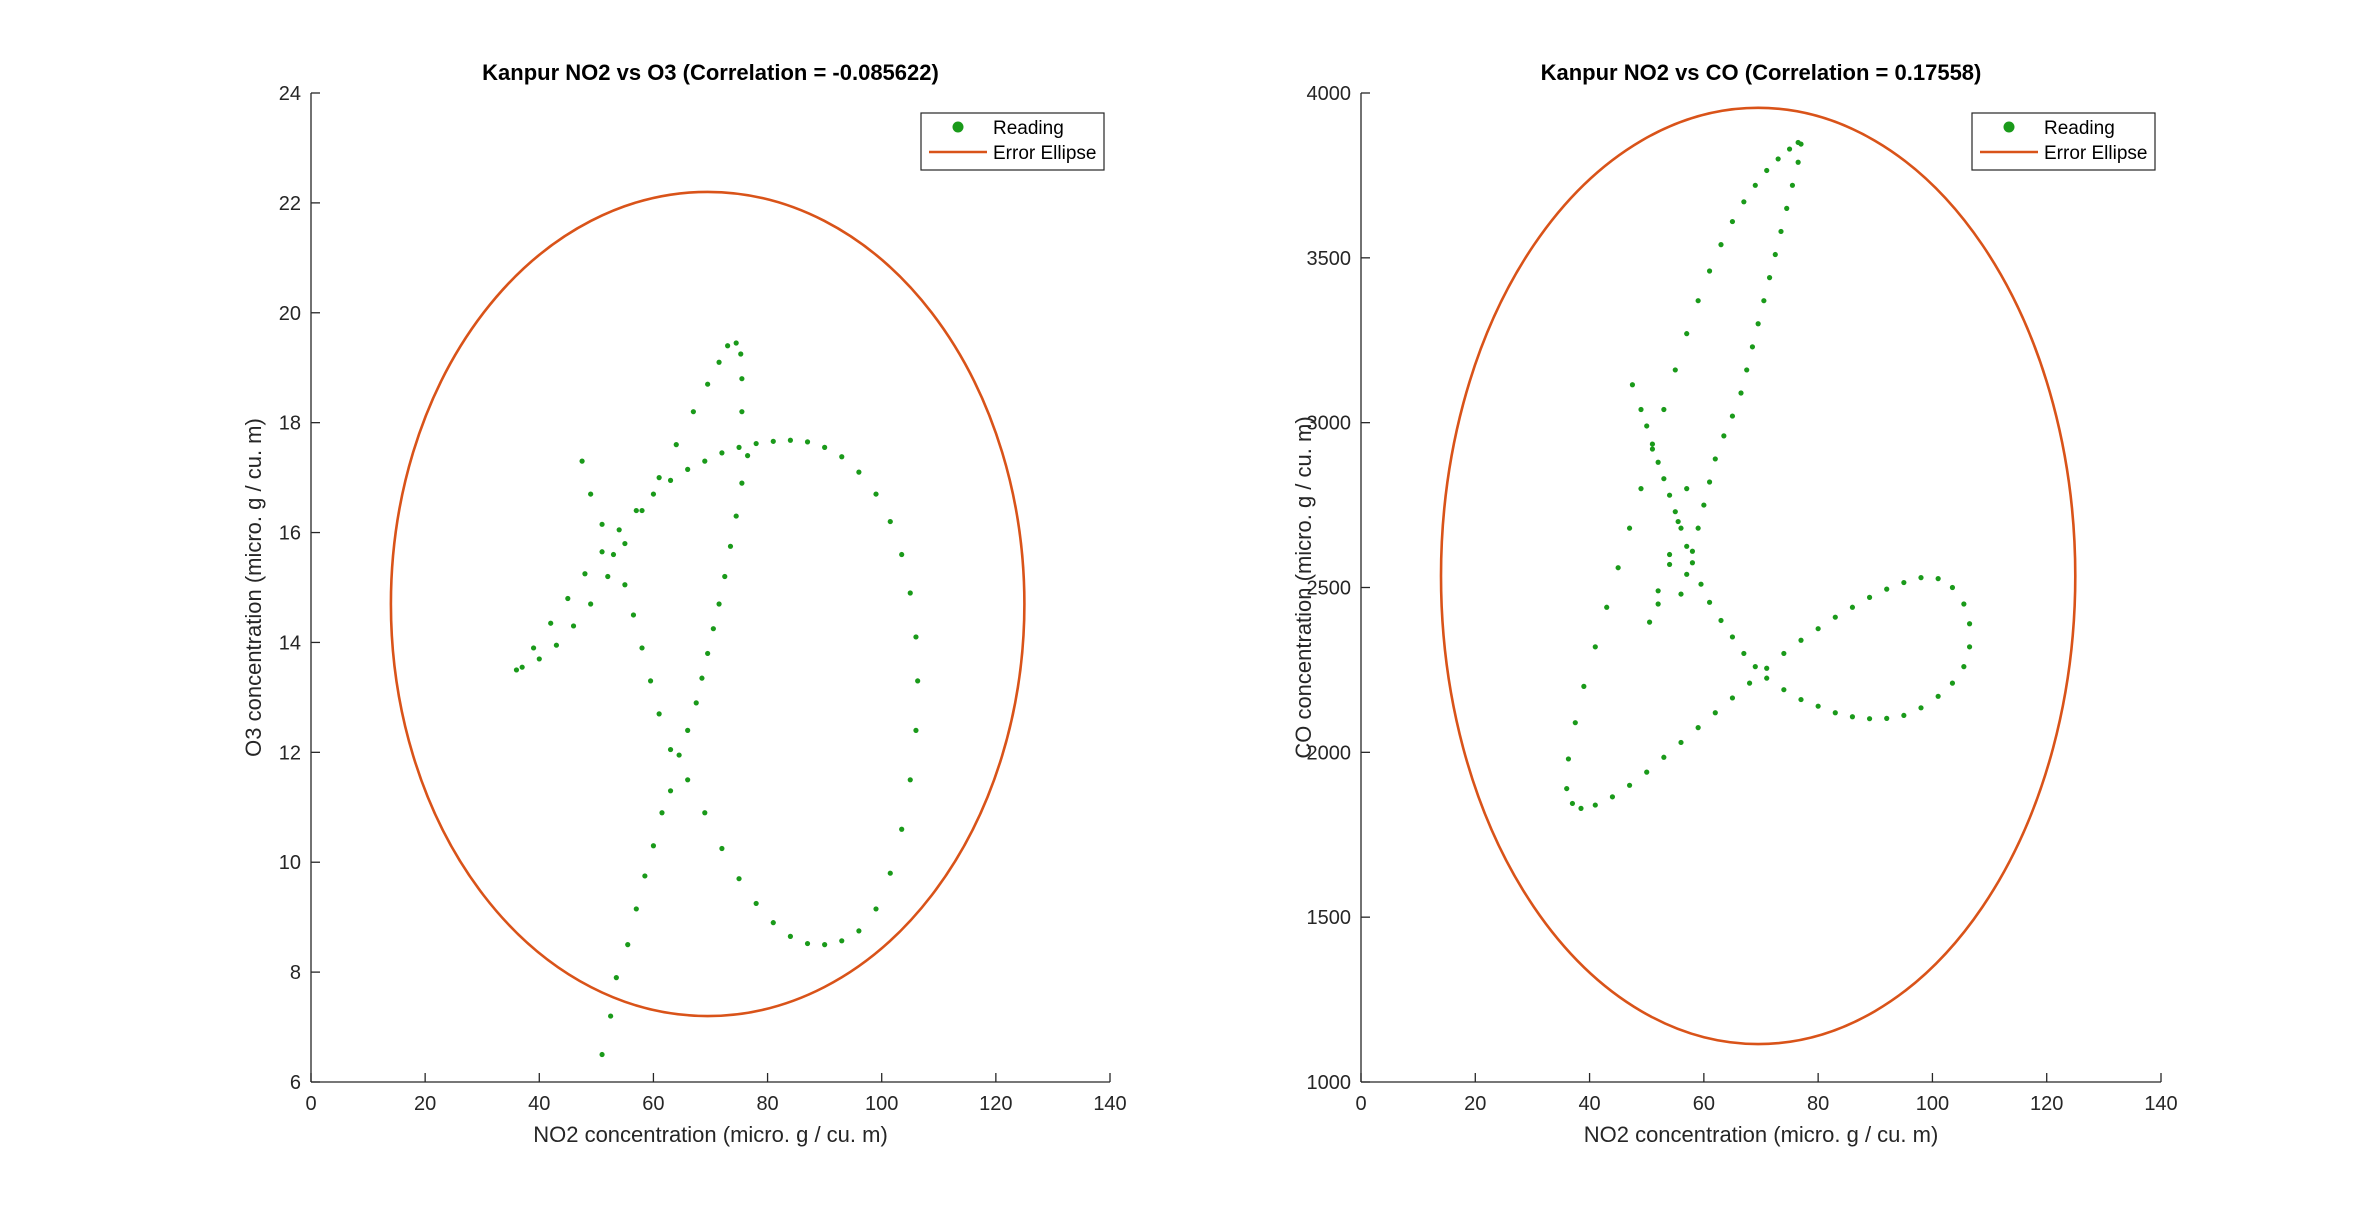 This screenshot has width=2378, height=1210. What do you see at coordinates (290, 424) in the screenshot?
I see `c0-y-tick-label: 18` at bounding box center [290, 424].